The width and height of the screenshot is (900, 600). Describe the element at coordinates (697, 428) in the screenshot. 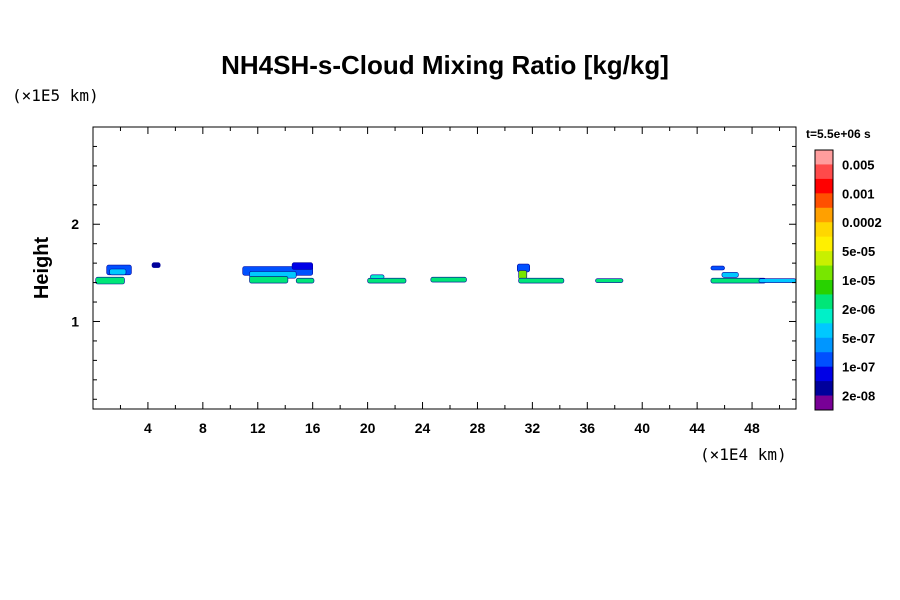

I see `x-tick-label: 44` at that location.